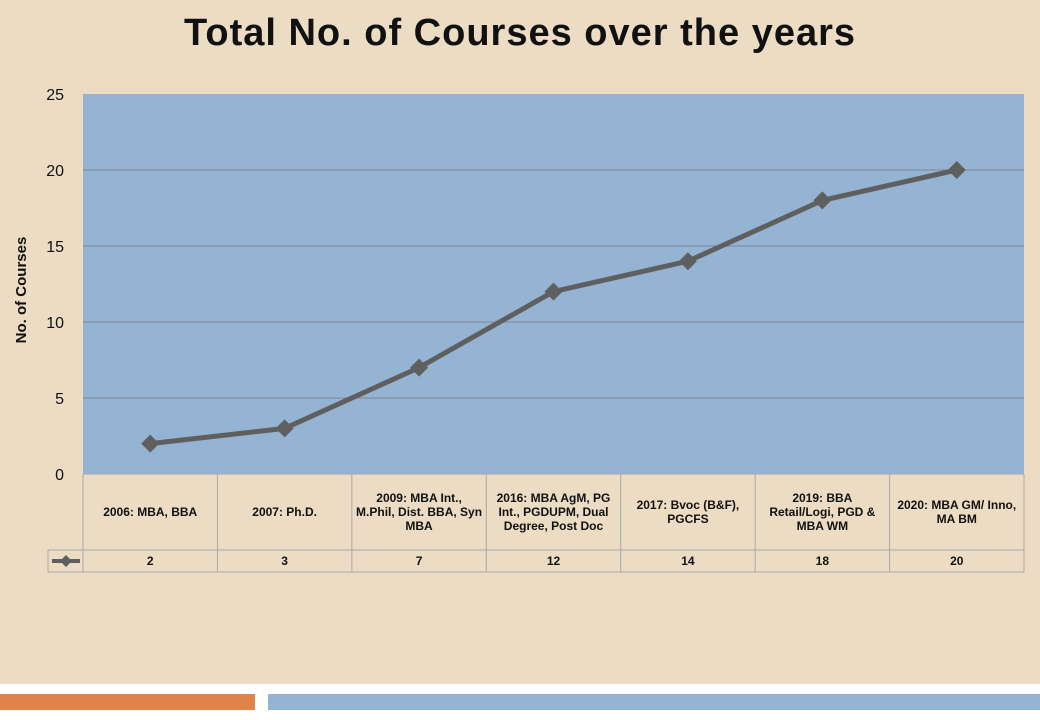 The width and height of the screenshot is (1040, 720). What do you see at coordinates (127, 702) in the screenshot?
I see `footer-accent-orange` at bounding box center [127, 702].